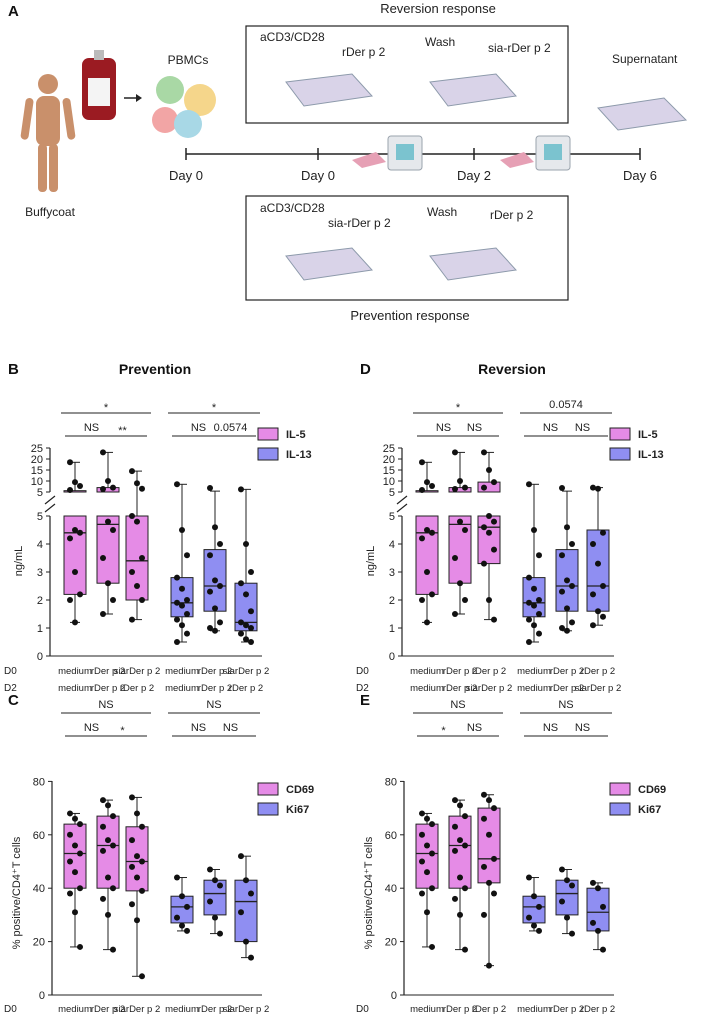  I want to click on significance-label: *, so click(458, 408).